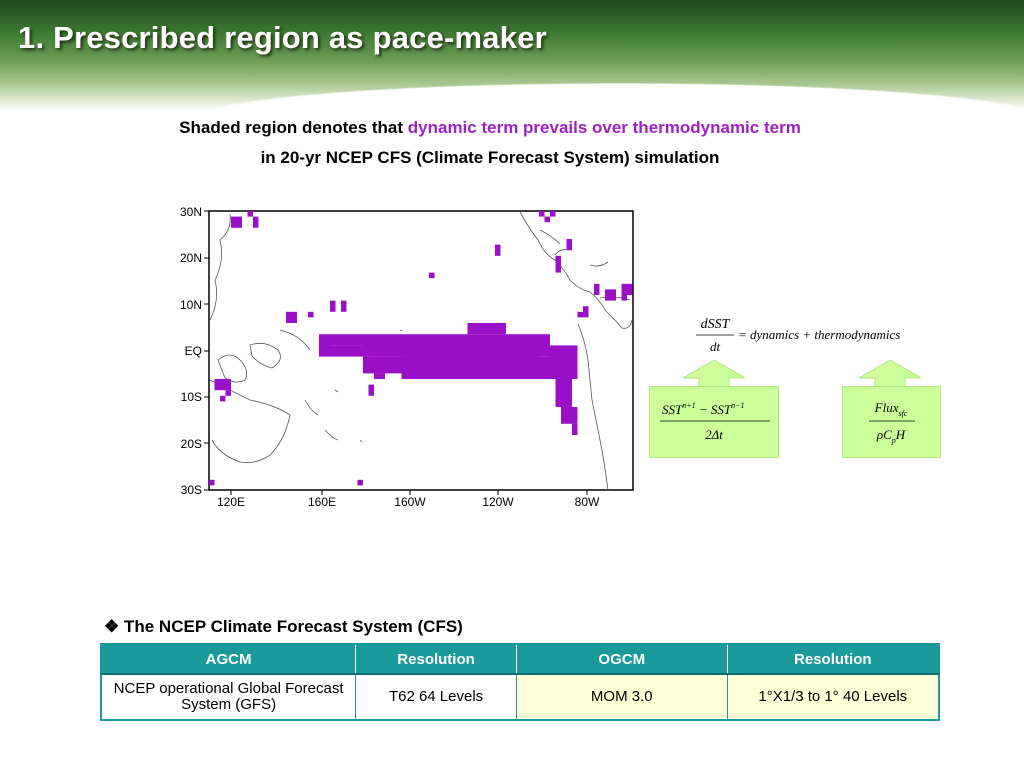  What do you see at coordinates (191, 397) in the screenshot?
I see `lat-label: 10S` at bounding box center [191, 397].